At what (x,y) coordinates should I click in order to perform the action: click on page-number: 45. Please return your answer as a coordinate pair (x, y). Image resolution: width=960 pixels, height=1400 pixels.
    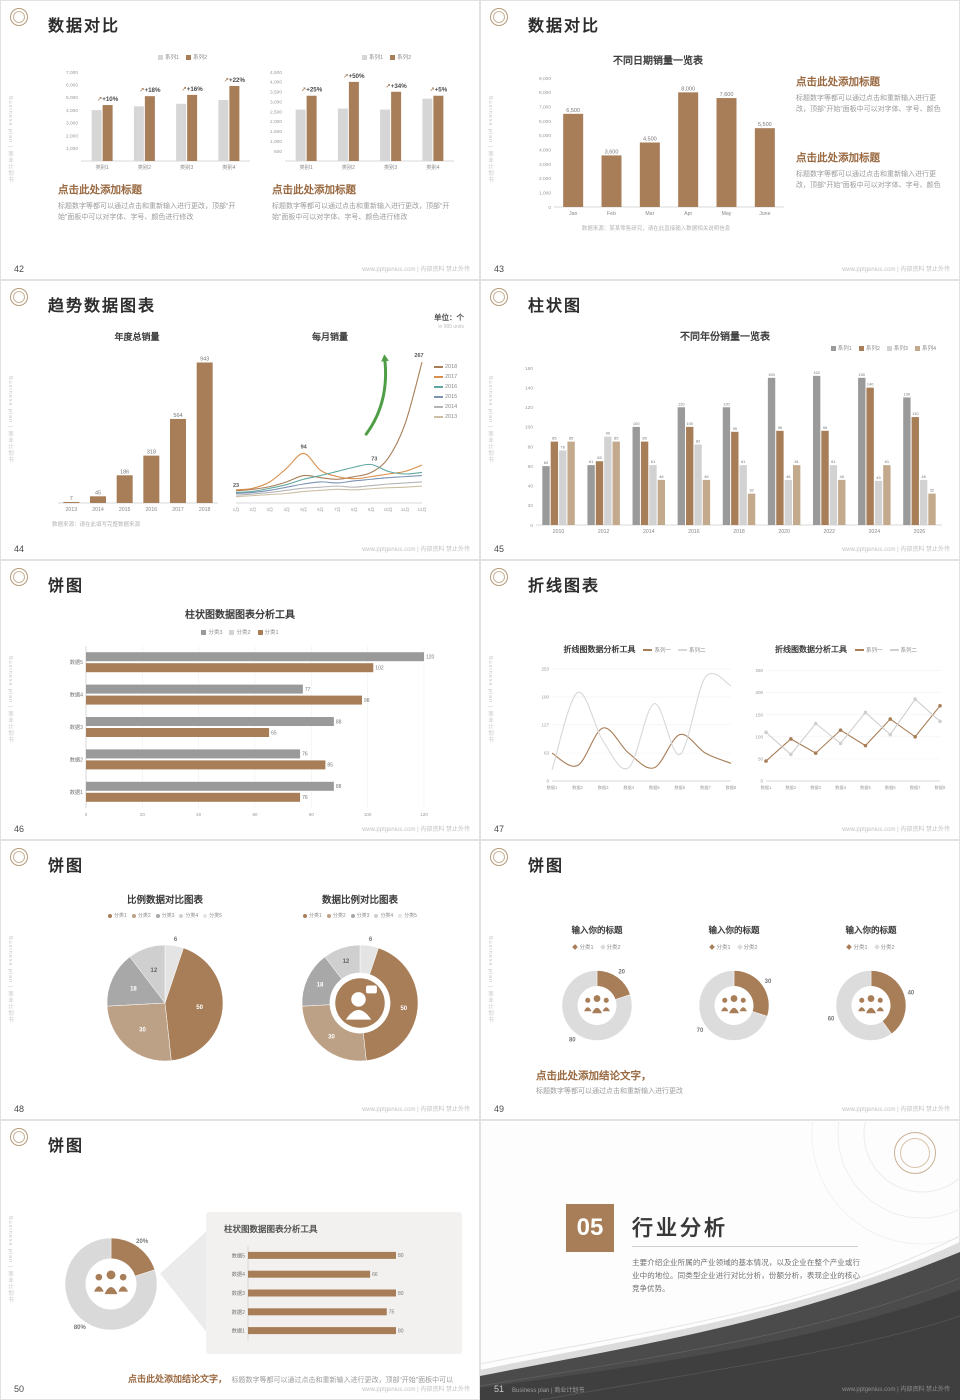
    Looking at the image, I should click on (499, 549).